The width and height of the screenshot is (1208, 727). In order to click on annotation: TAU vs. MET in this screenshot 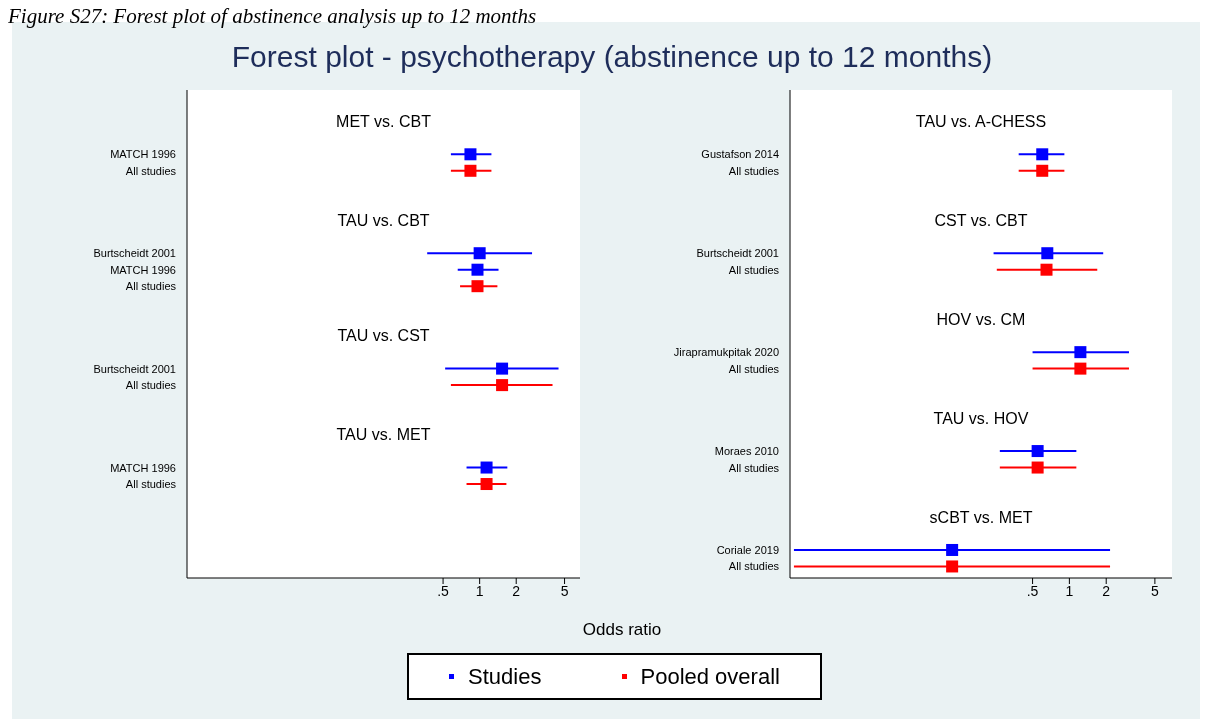, I will do `click(383, 435)`.